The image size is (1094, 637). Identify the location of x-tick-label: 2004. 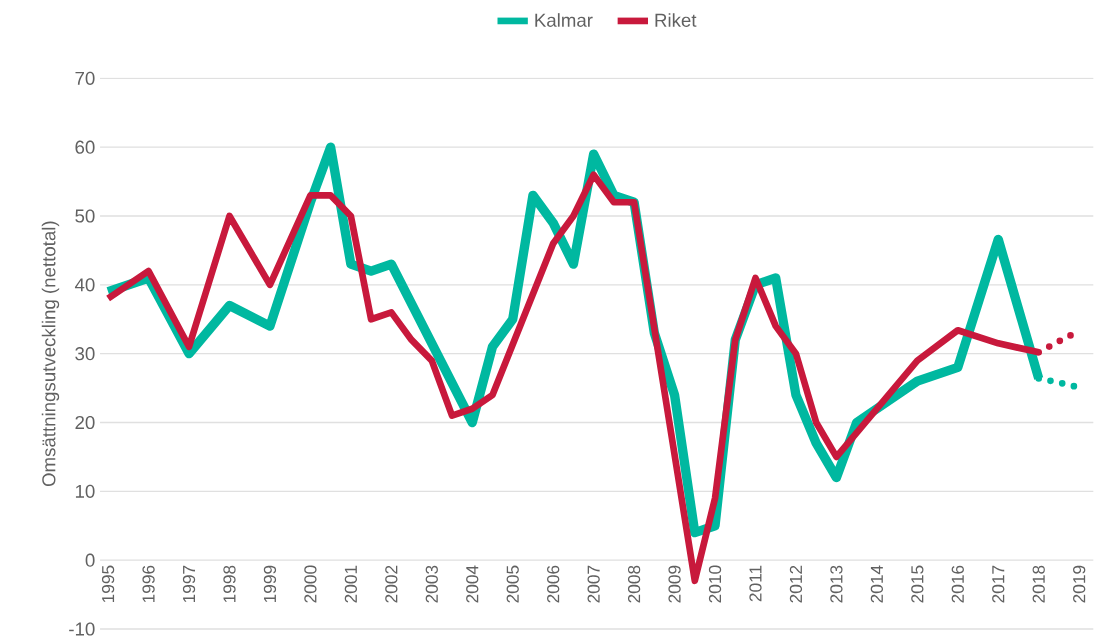
(472, 584).